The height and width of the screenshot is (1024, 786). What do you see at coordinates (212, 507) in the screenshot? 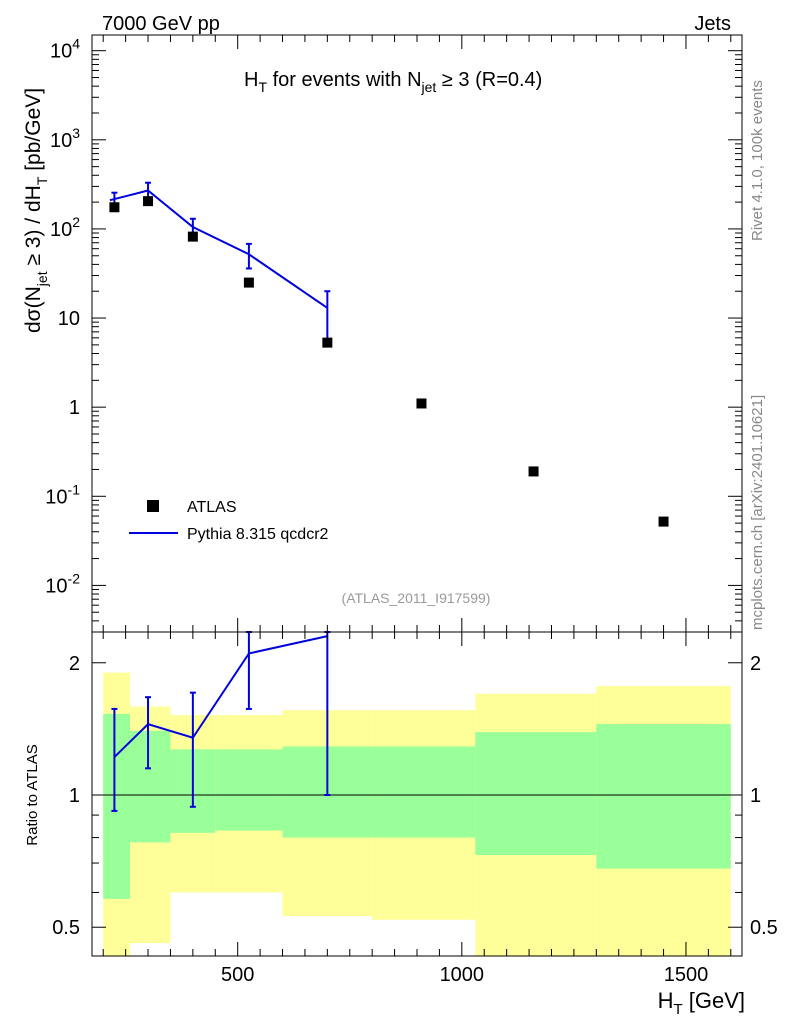
I see `legend-label-atlas: ATLAS` at bounding box center [212, 507].